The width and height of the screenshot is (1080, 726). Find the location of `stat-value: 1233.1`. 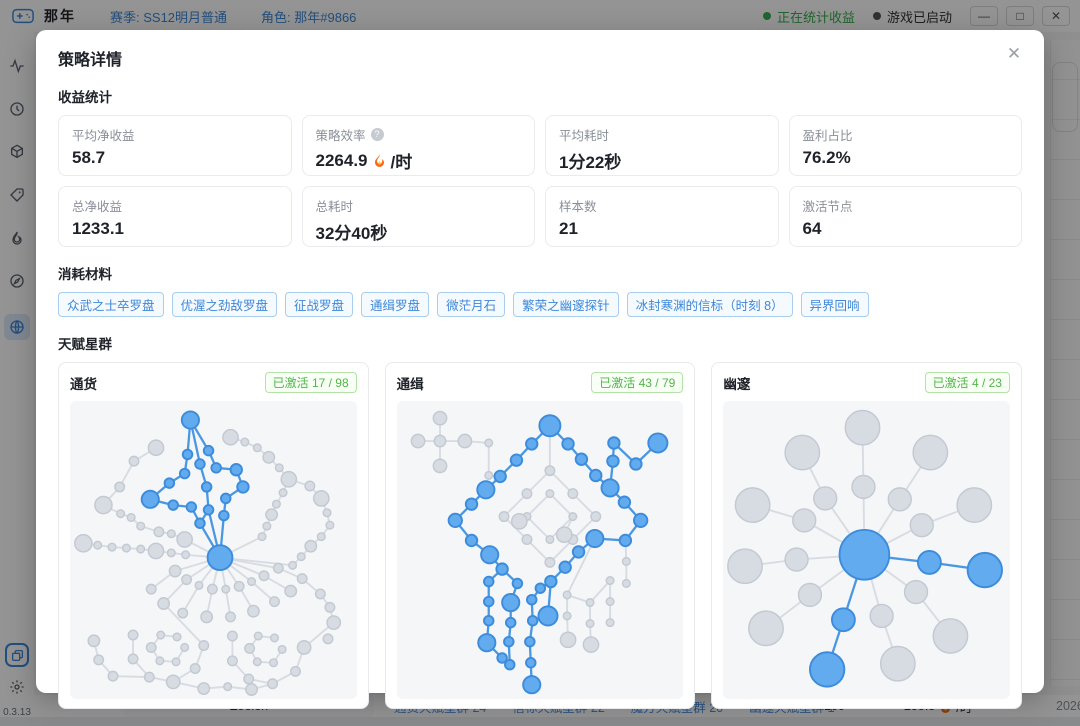

stat-value: 1233.1 is located at coordinates (98, 228).